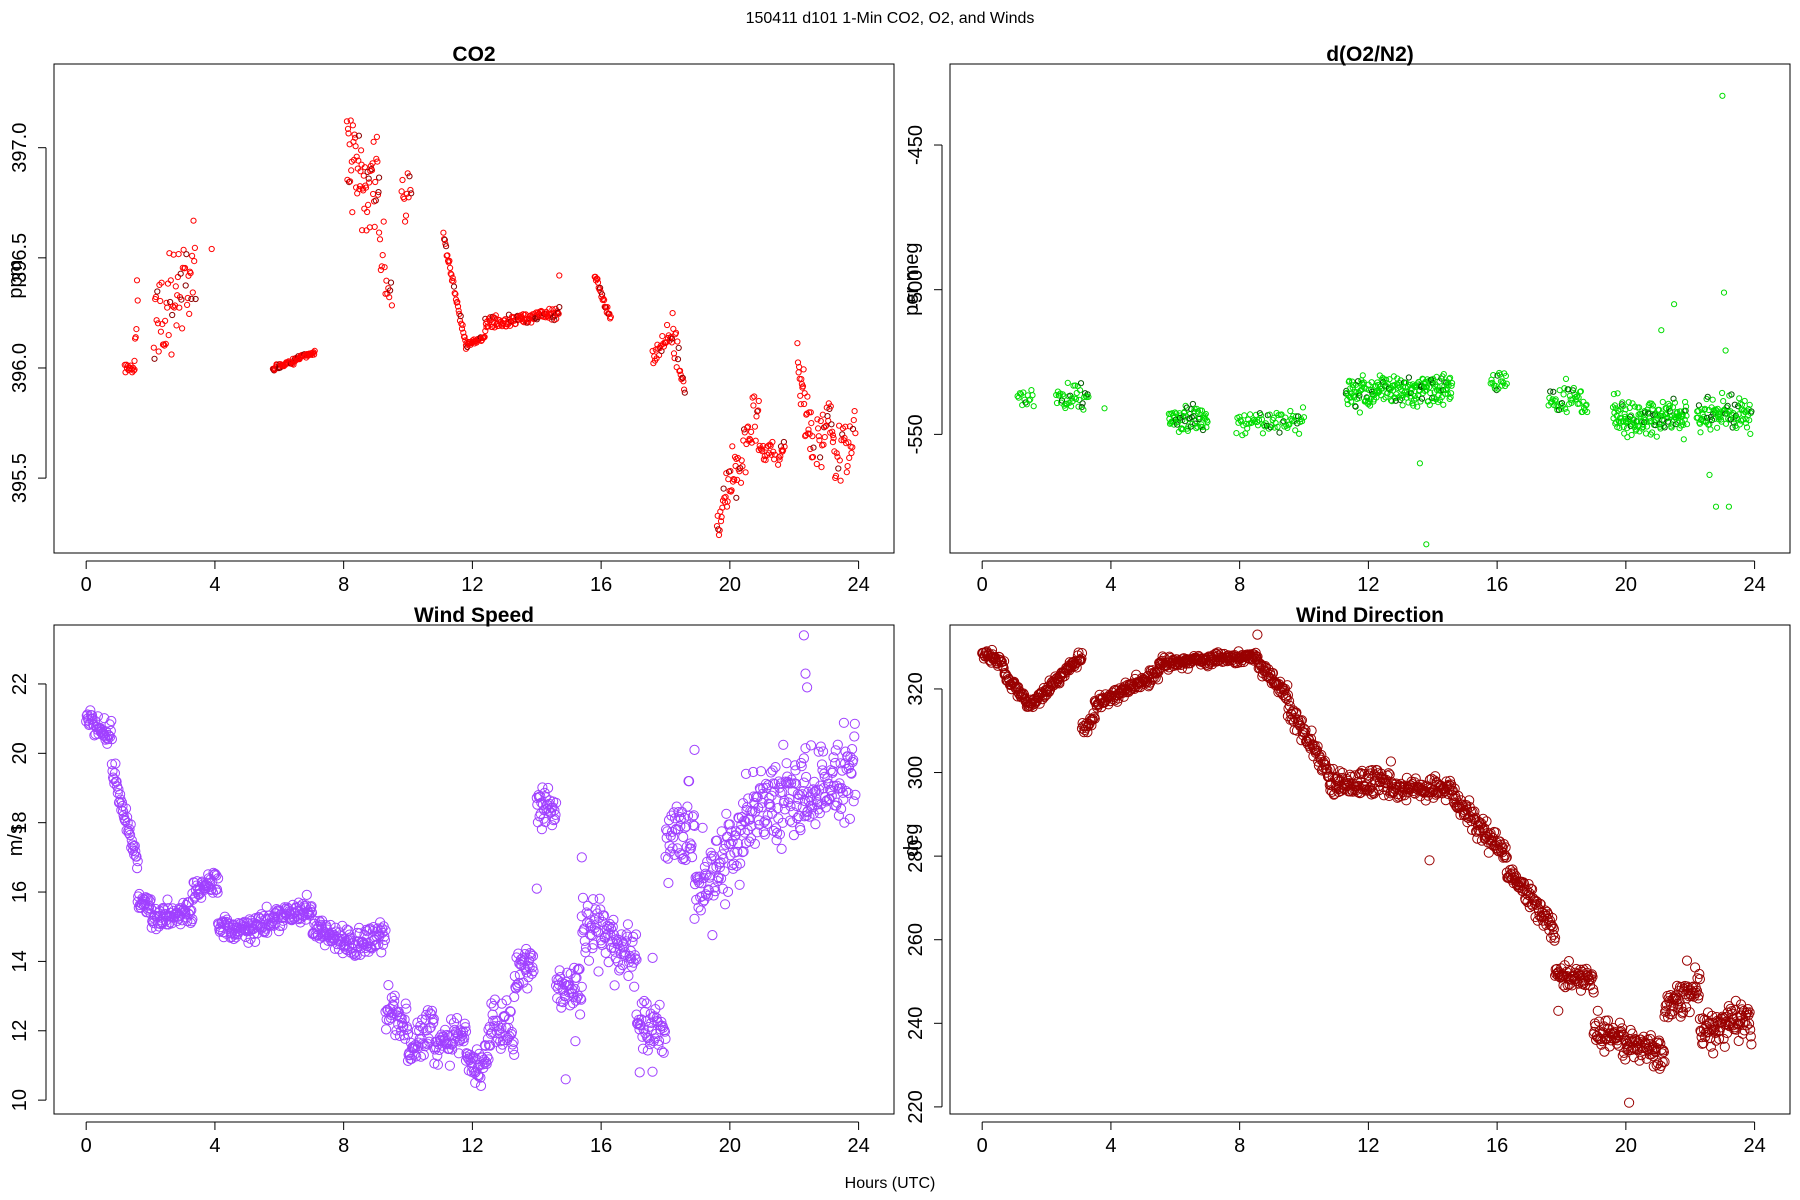 The image size is (1800, 1200). What do you see at coordinates (601, 585) in the screenshot?
I see `x-tick-label: 16` at bounding box center [601, 585].